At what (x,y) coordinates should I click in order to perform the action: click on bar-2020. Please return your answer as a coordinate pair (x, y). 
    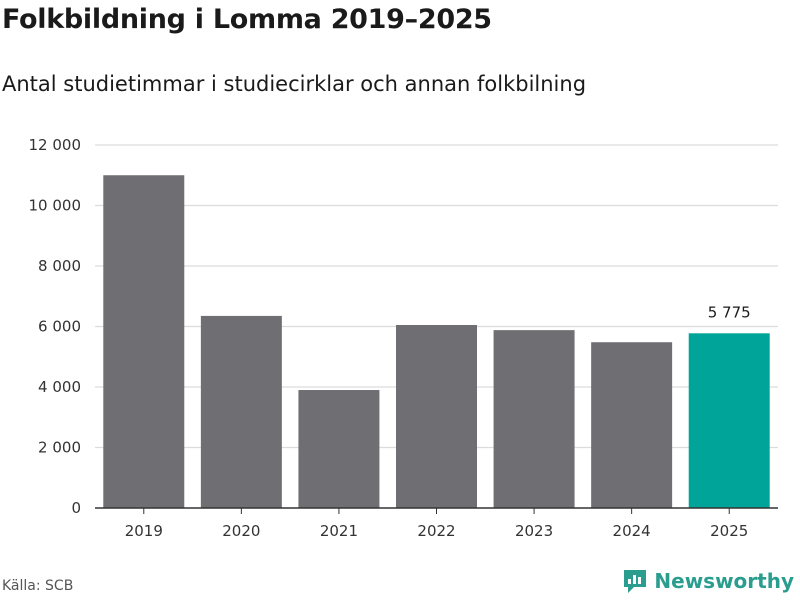
    Looking at the image, I should click on (241, 411).